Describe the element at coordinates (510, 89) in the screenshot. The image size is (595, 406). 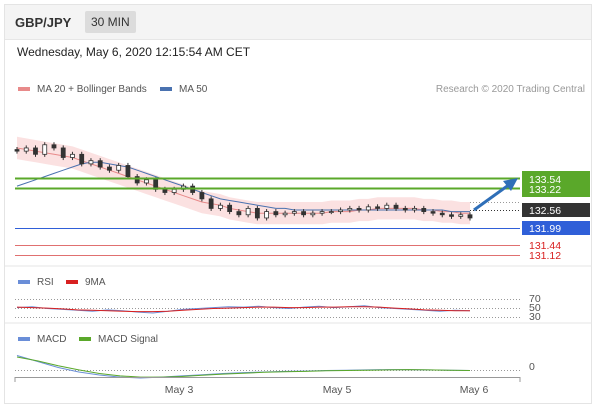
I see `research-credit: Research © 2020 Trading Central` at that location.